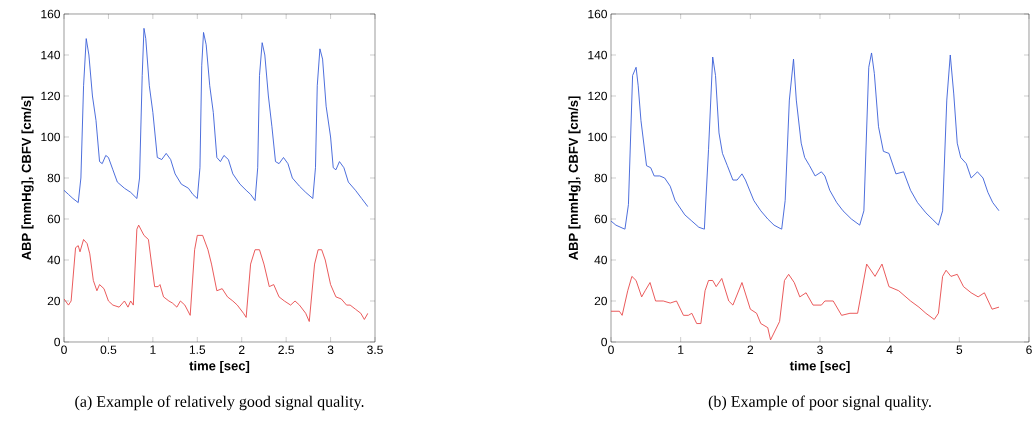  I want to click on x-tick-label: 6, so click(1029, 350).